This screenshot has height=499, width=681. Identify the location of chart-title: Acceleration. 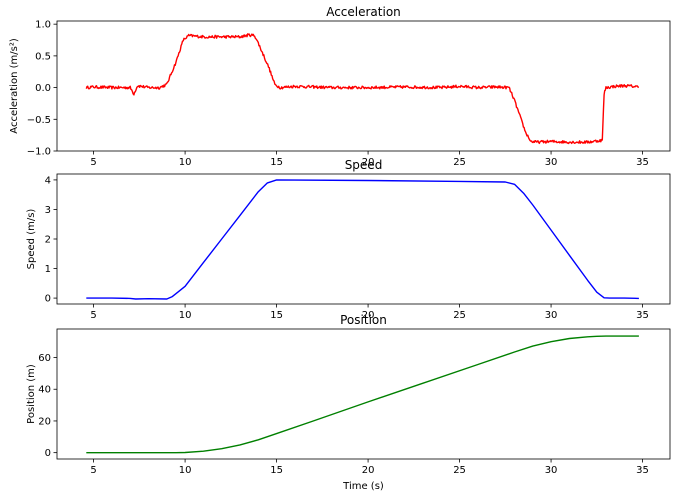
(363, 12).